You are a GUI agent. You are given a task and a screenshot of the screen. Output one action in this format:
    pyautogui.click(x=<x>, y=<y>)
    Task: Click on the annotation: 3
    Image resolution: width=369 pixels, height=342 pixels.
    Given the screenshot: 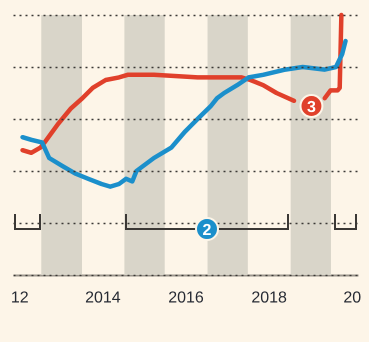 What is the action you would take?
    pyautogui.click(x=311, y=107)
    